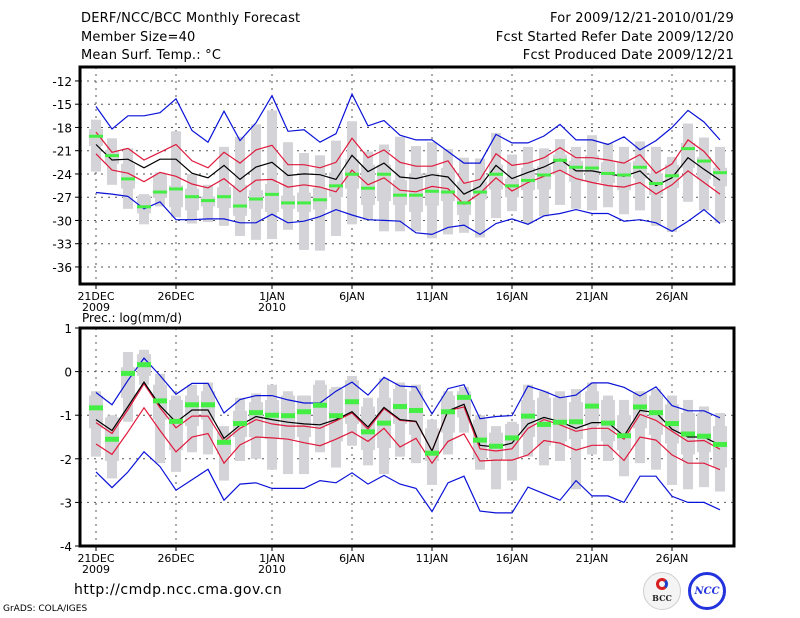  Describe the element at coordinates (66, 503) in the screenshot. I see `ytick-label: -3` at that location.